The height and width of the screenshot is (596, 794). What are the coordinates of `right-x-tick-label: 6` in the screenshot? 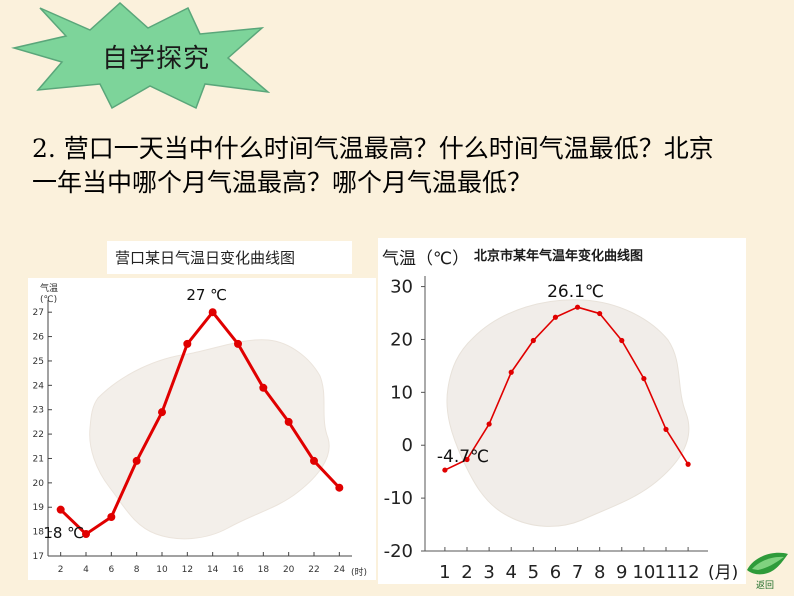 It's located at (555, 572).